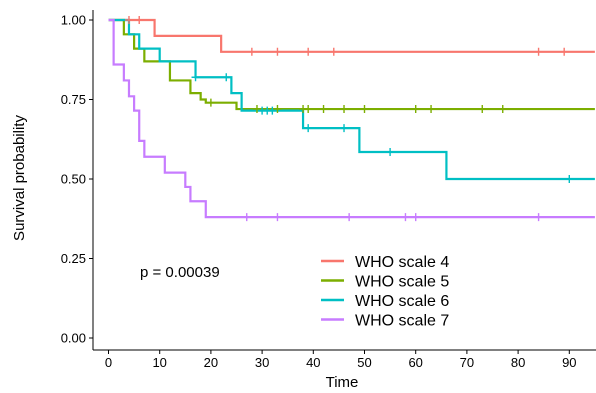 The width and height of the screenshot is (596, 393). Describe the element at coordinates (262, 362) in the screenshot. I see `x-tick-label: 30` at that location.